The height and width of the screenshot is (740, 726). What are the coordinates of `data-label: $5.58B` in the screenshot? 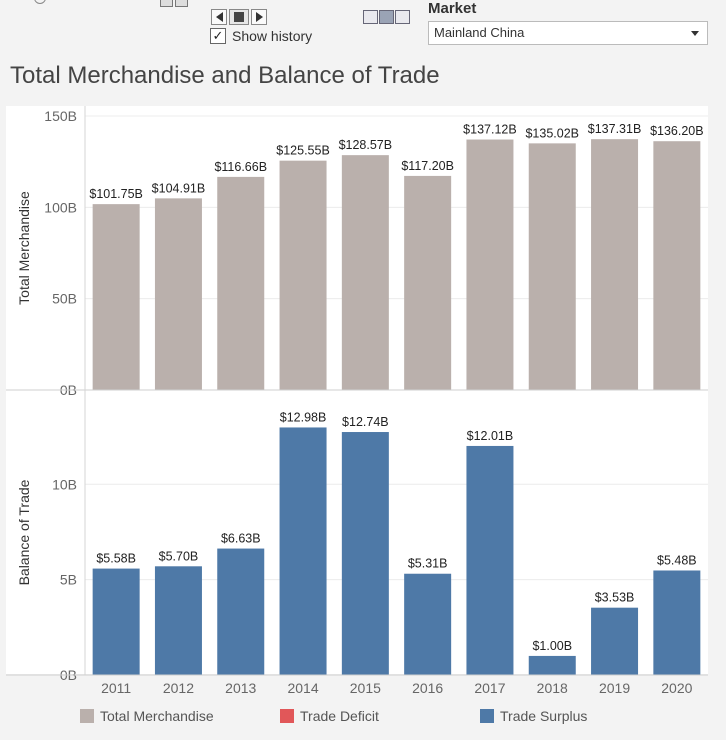 It's located at (116, 559).